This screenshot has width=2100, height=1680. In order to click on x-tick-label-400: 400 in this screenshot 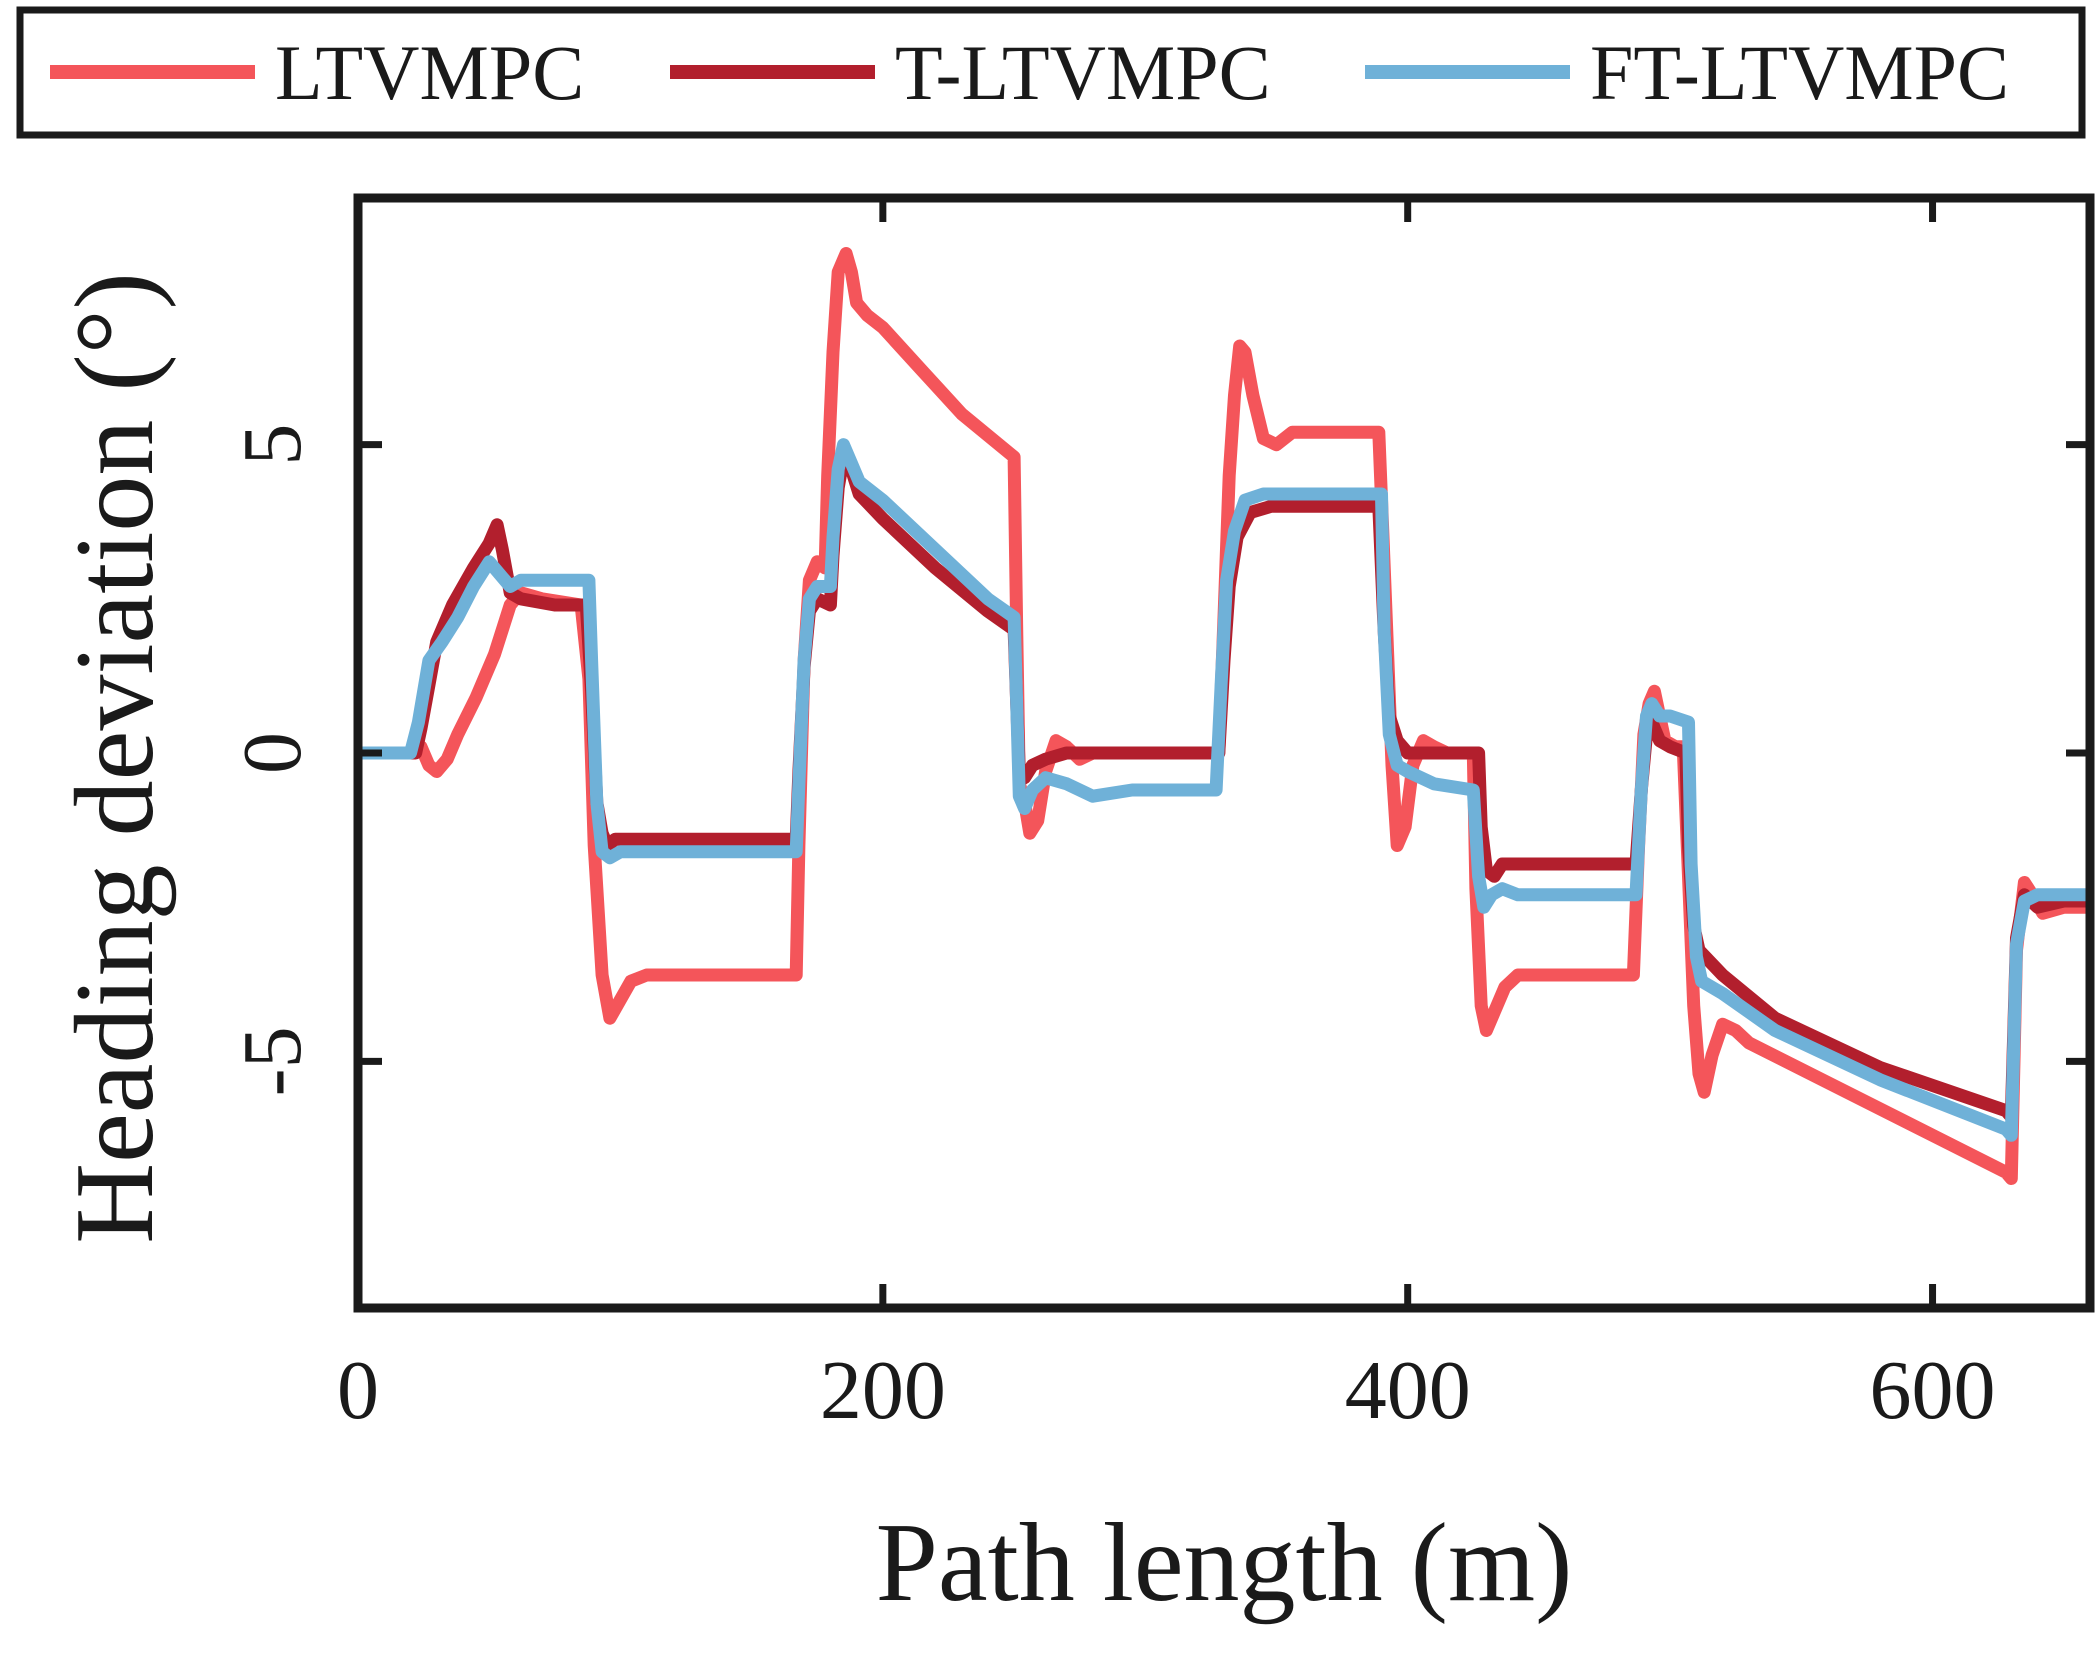, I will do `click(1408, 1390)`.